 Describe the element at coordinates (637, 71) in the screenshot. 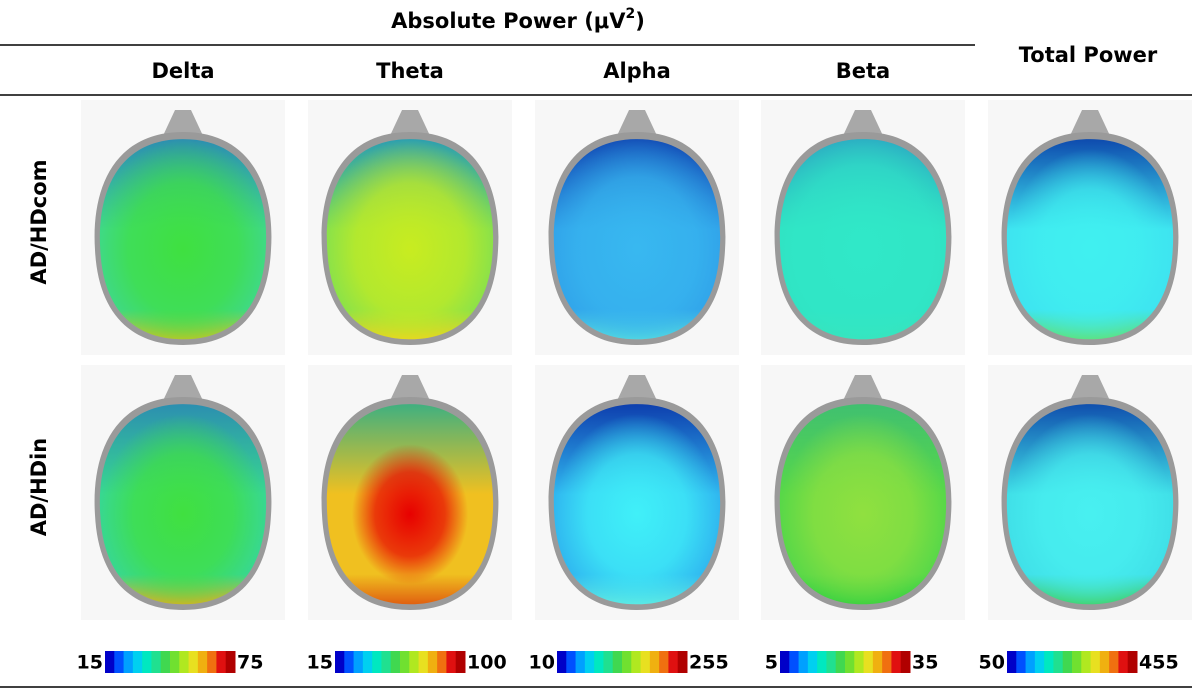

I see `column-header: Alpha` at that location.